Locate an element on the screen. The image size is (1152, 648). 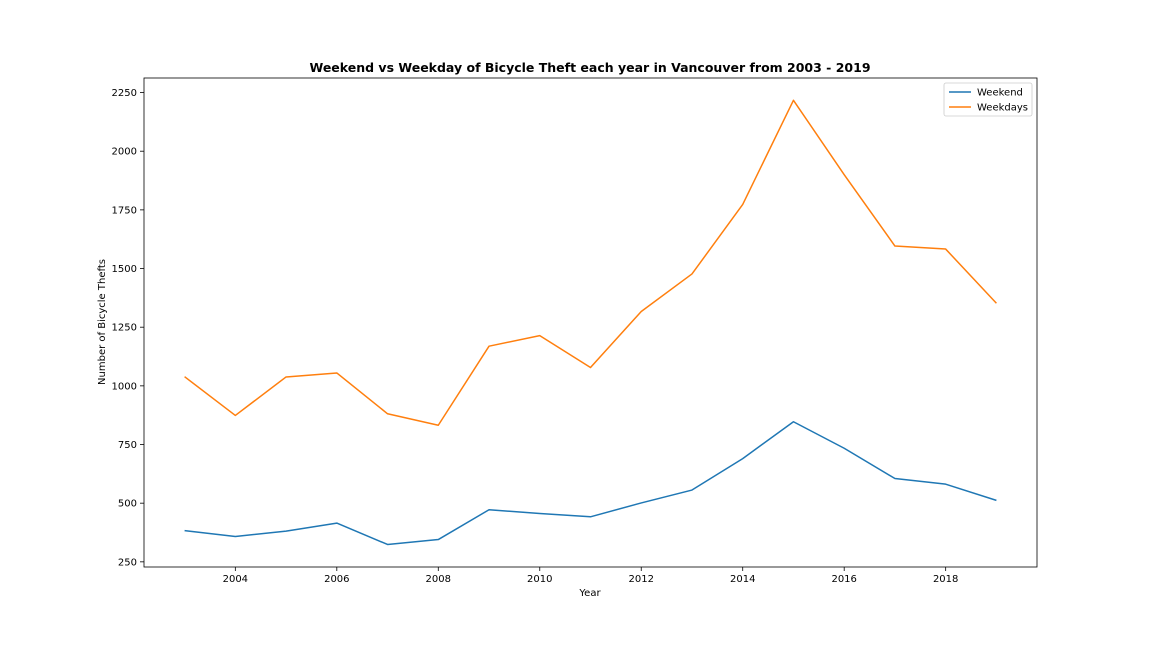
x-tick-label: 2010 is located at coordinates (539, 579).